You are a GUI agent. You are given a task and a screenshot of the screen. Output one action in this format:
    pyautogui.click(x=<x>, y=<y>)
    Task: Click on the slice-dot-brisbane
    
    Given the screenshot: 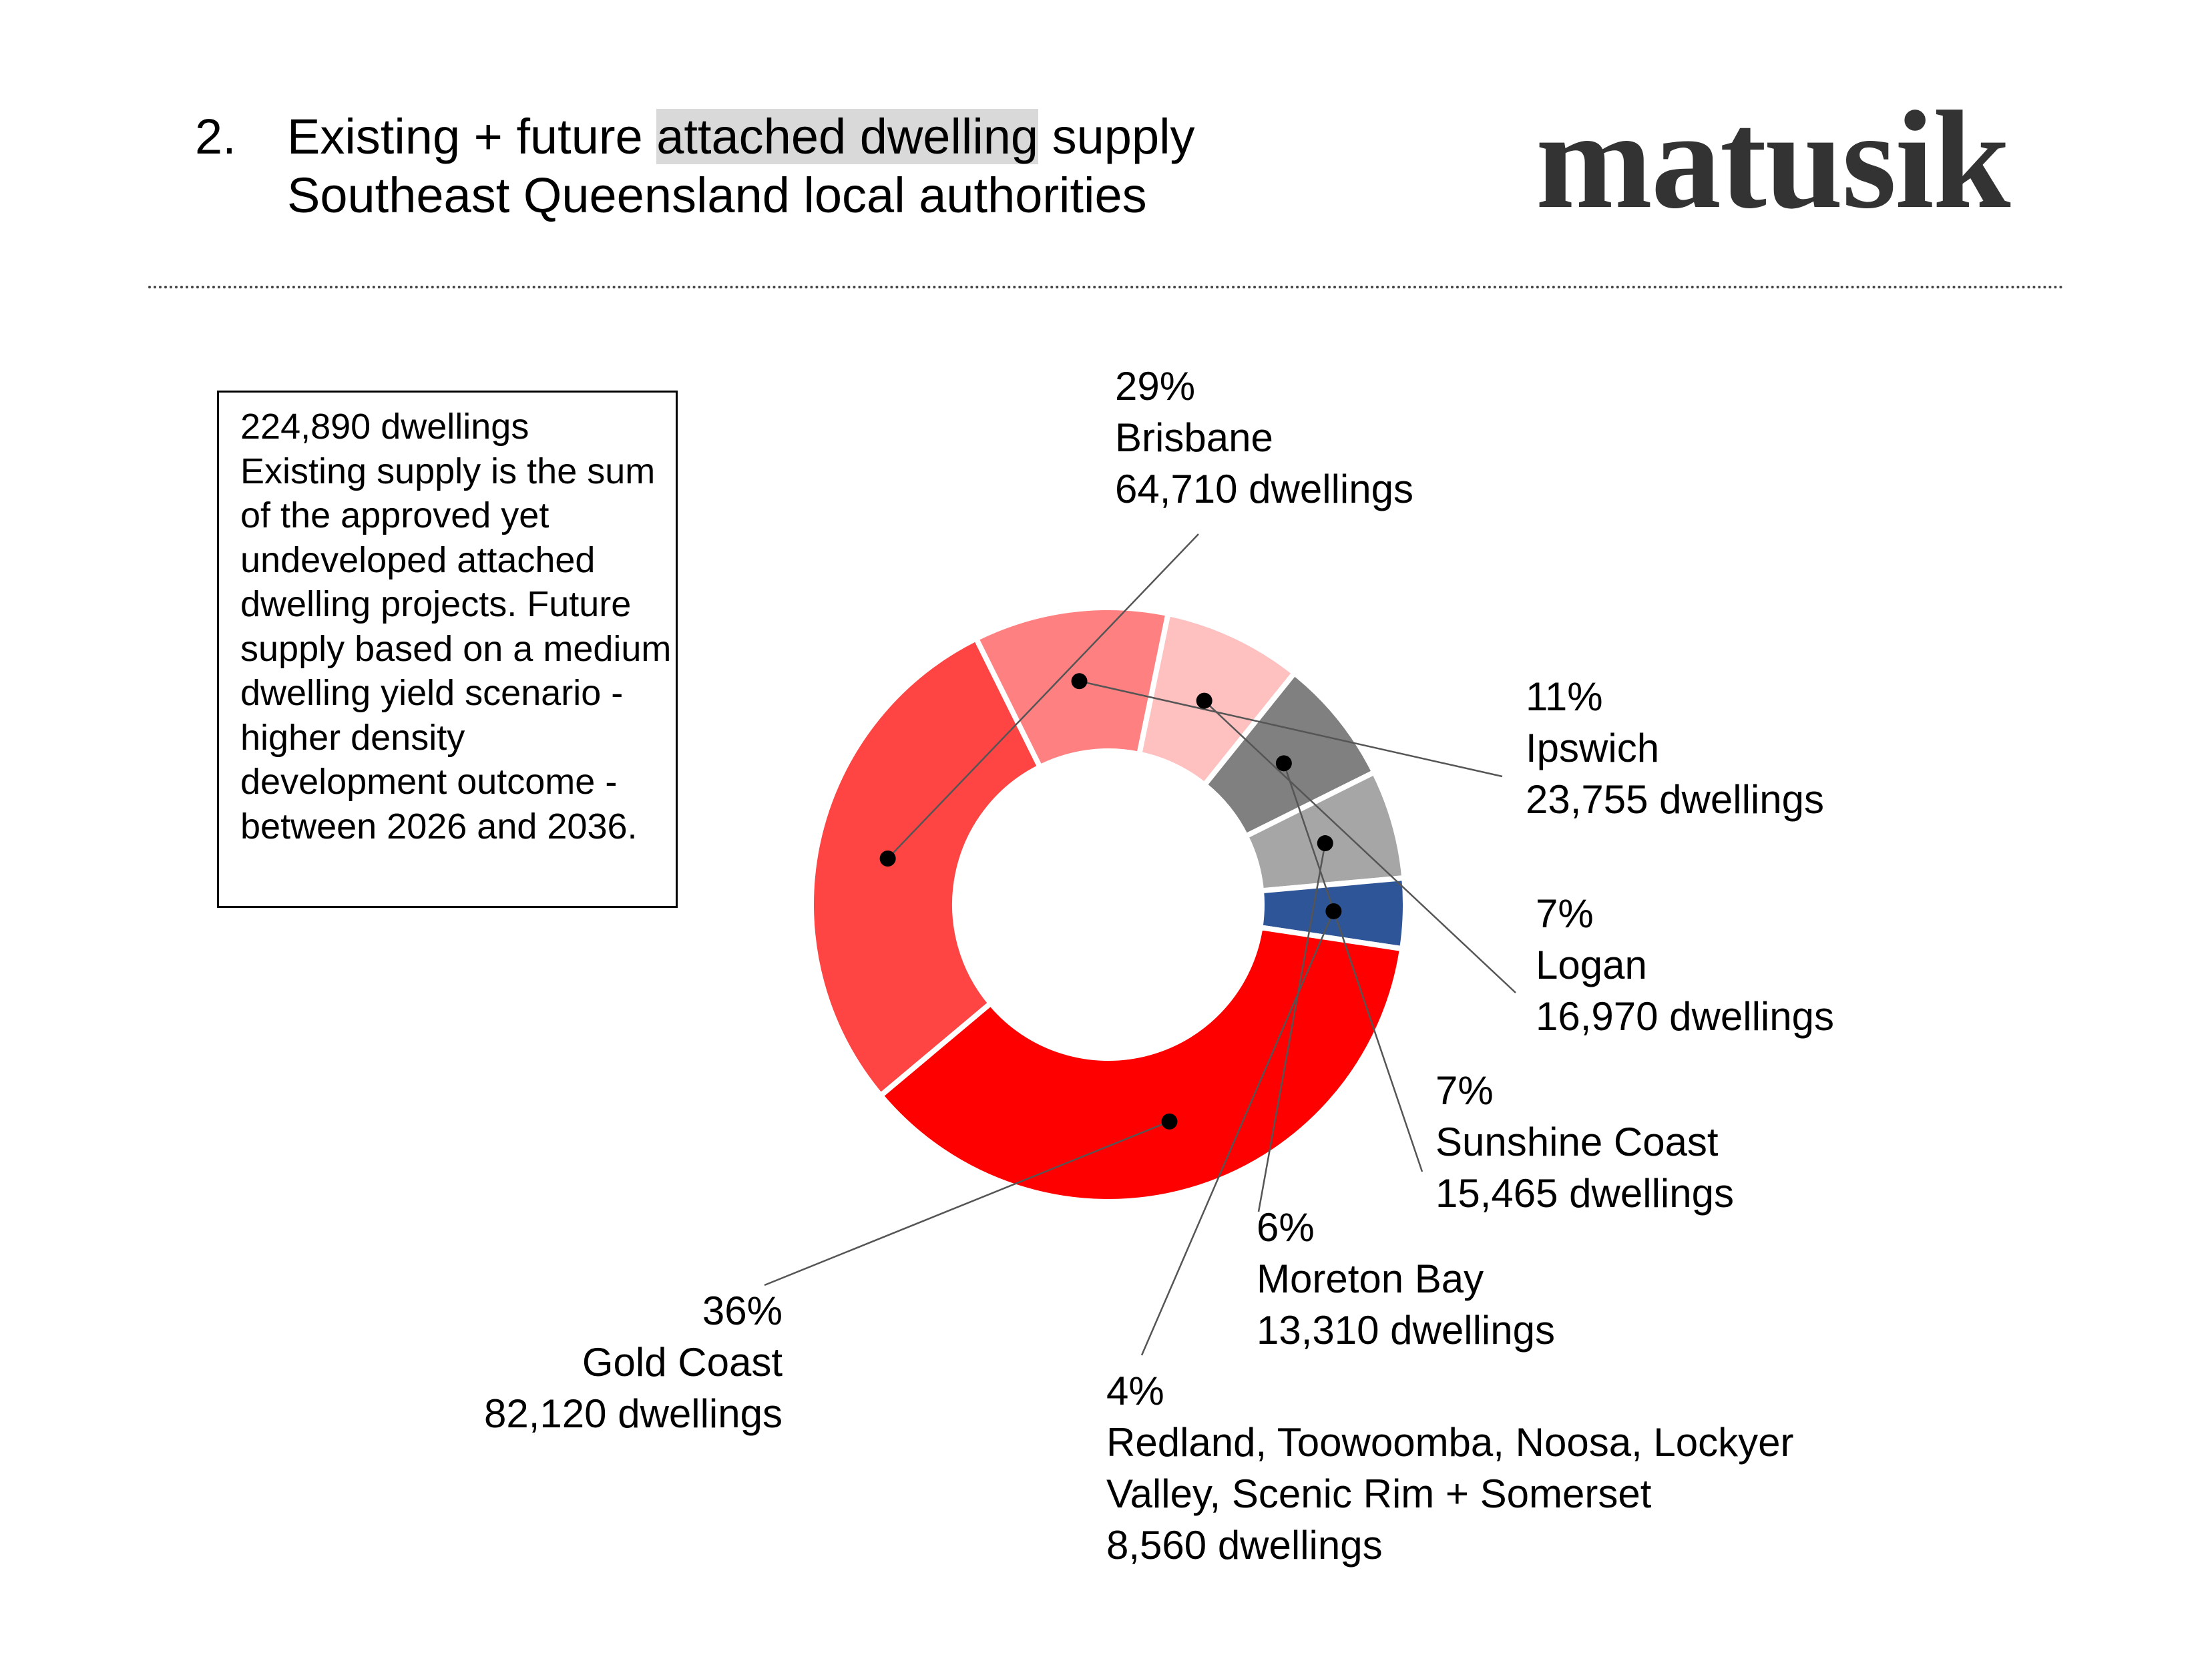 What is the action you would take?
    pyautogui.click(x=887, y=859)
    